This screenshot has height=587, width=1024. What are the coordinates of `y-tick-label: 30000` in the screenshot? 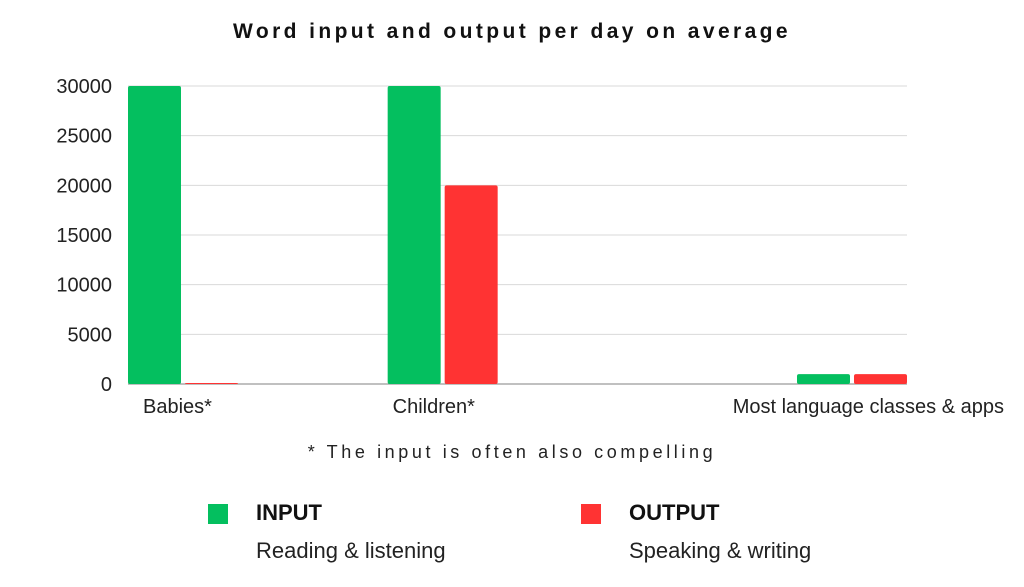 It's located at (84, 87).